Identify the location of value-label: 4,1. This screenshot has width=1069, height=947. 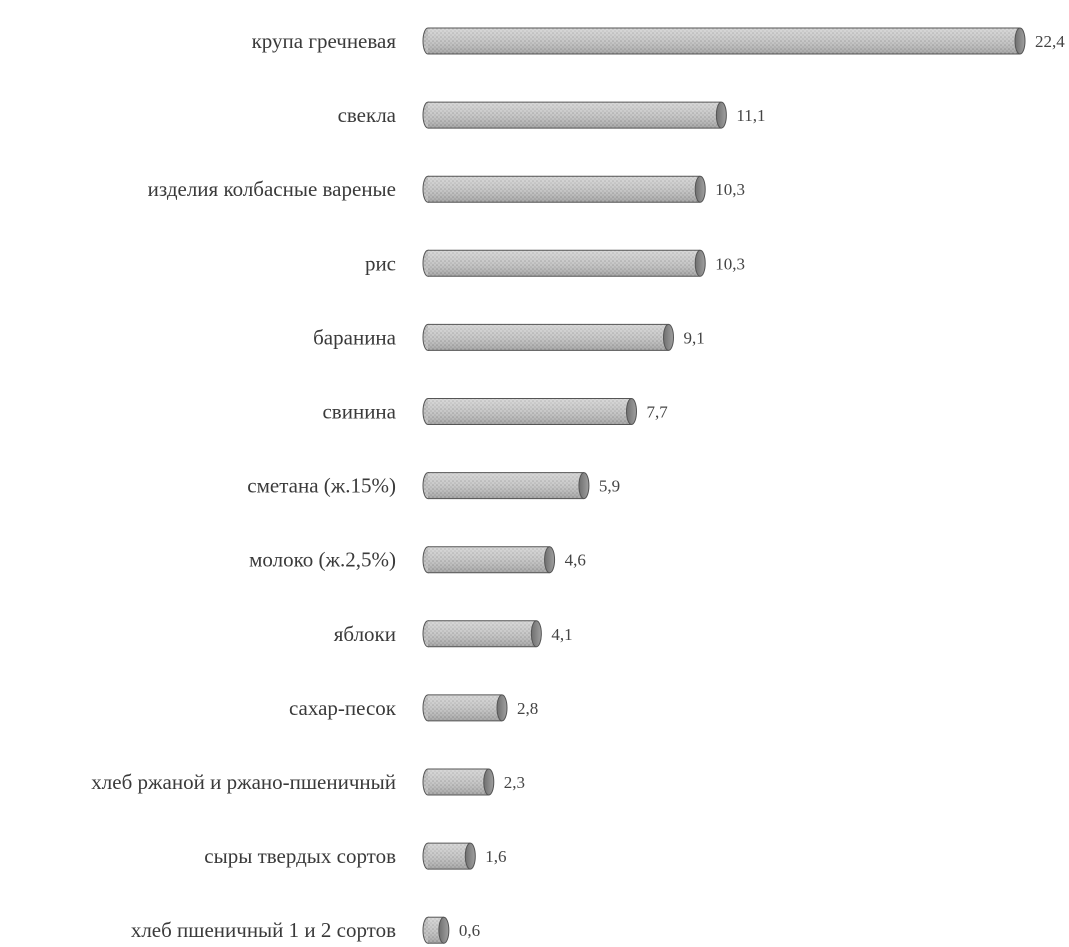
(561, 634).